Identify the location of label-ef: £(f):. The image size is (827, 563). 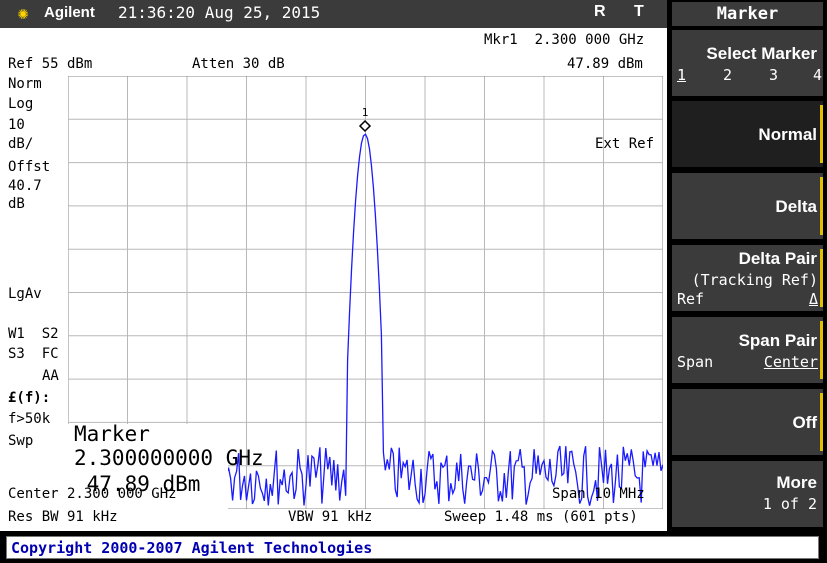
(29, 398).